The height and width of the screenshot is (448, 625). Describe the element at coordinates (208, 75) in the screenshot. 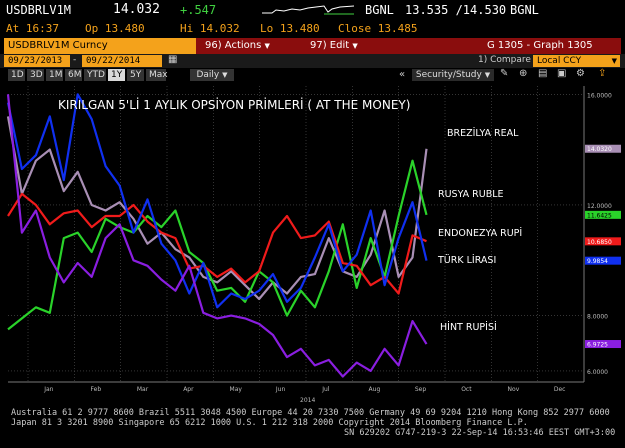

I see `frequency-label: Daily` at that location.